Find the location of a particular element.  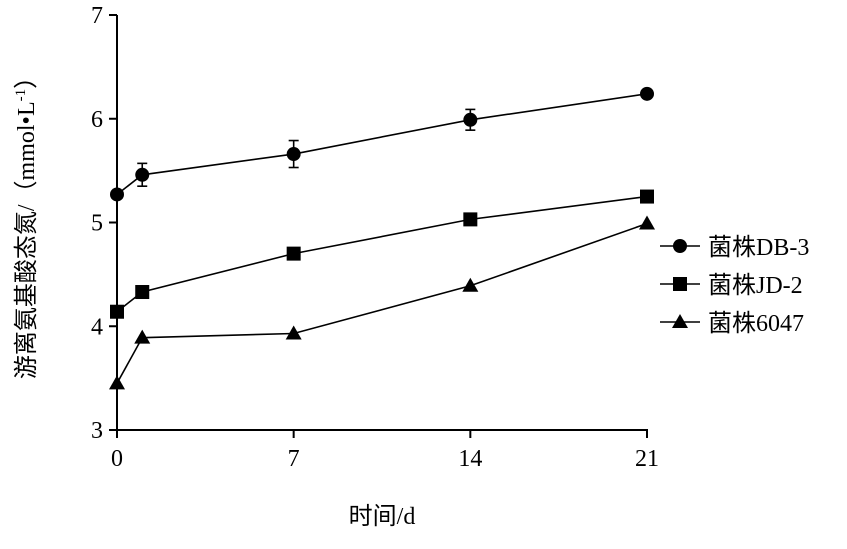

series-circle is located at coordinates (382, 144).